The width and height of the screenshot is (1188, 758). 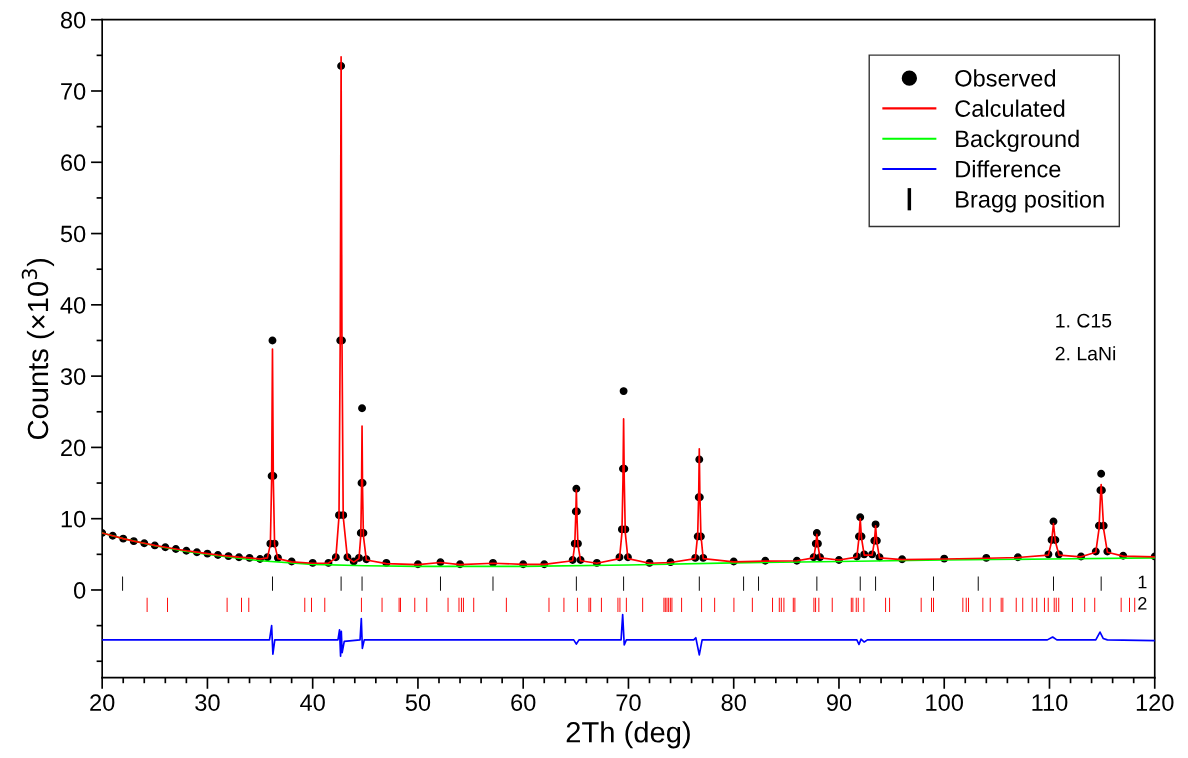 I want to click on annotation: 2, so click(x=1142, y=603).